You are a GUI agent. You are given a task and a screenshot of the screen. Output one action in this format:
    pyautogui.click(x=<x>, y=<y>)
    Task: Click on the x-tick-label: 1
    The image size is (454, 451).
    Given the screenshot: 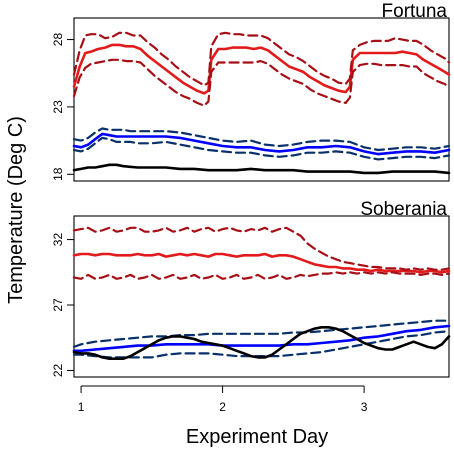 What is the action you would take?
    pyautogui.click(x=81, y=407)
    